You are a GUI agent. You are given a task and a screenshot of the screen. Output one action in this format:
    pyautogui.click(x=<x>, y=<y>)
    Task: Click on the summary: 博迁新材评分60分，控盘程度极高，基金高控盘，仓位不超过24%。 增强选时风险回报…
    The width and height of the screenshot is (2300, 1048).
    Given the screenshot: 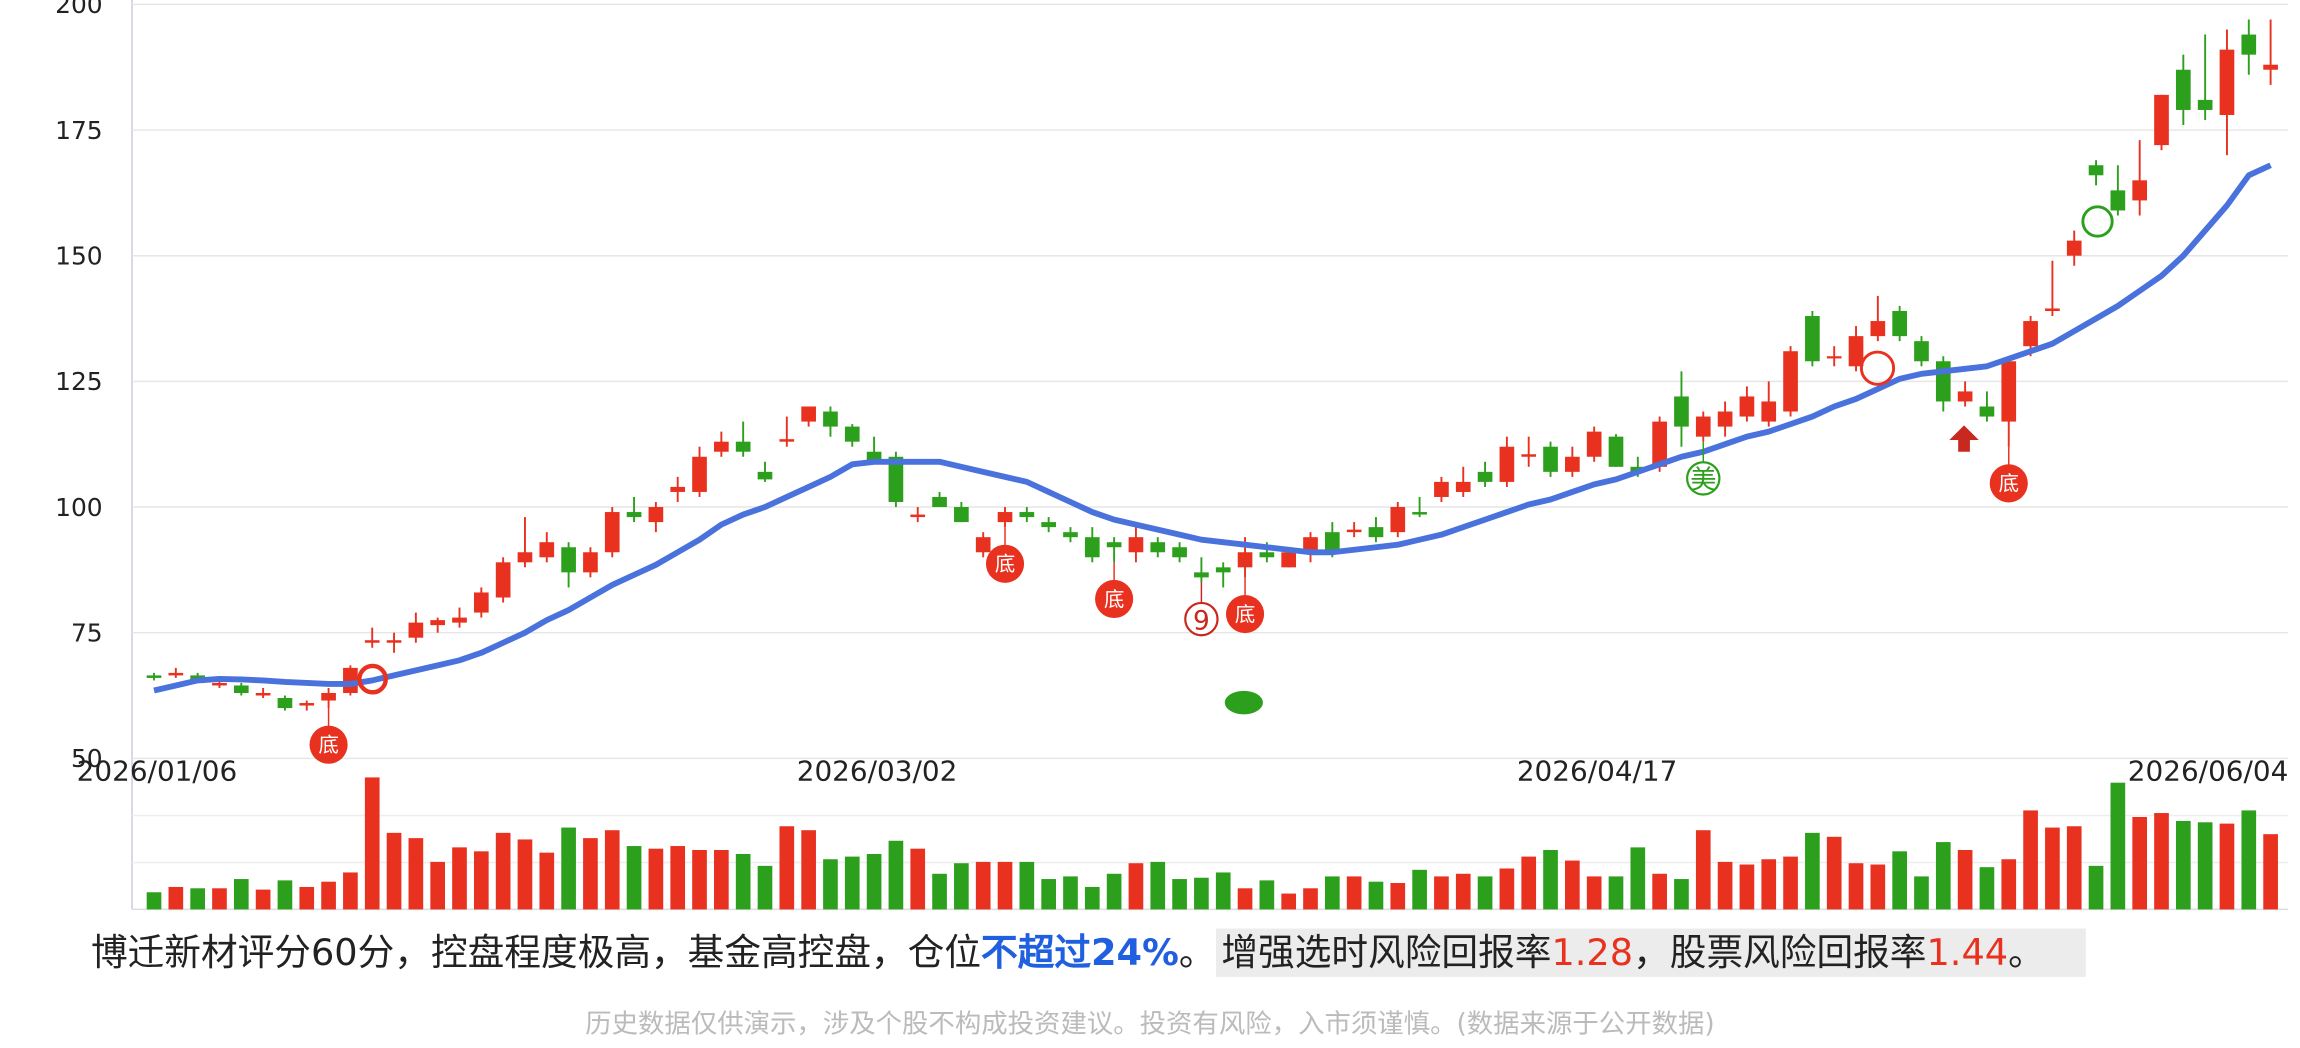 What is the action you would take?
    pyautogui.click(x=1088, y=950)
    